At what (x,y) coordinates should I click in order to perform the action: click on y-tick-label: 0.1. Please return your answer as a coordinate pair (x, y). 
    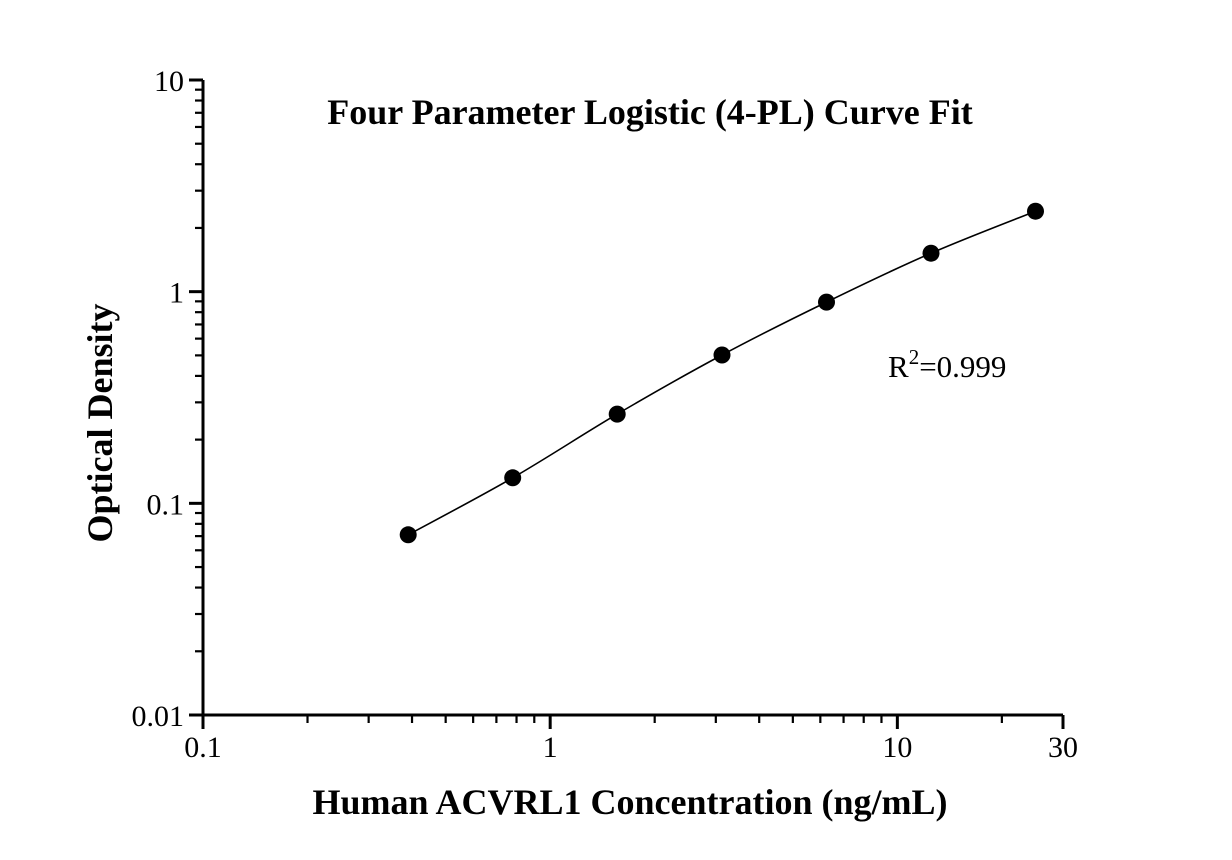
    Looking at the image, I should click on (166, 504).